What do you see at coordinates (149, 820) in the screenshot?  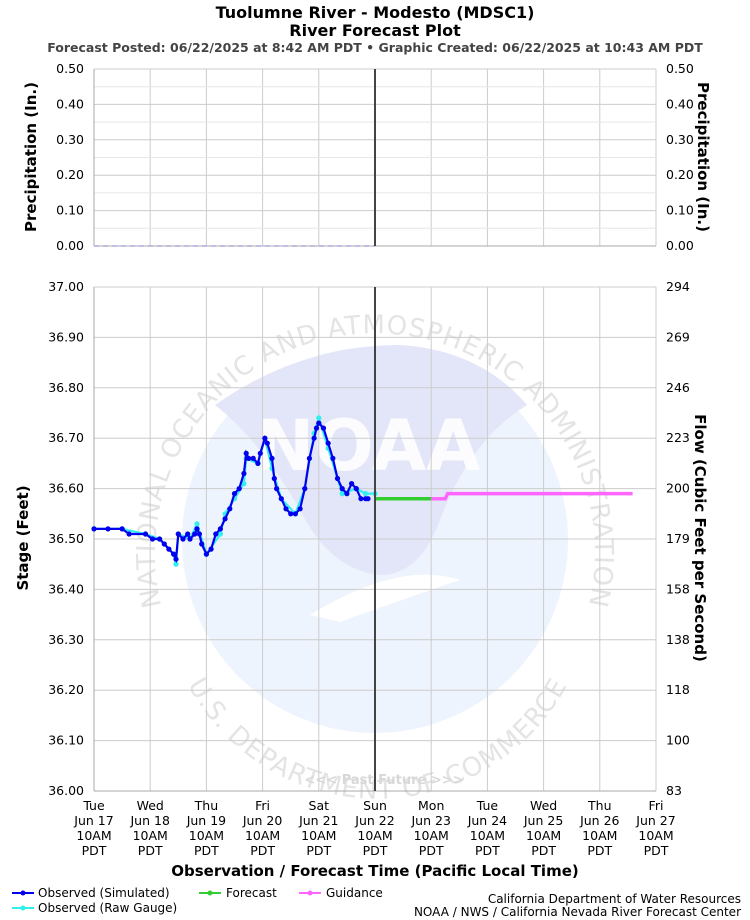 I see `x-tick-label: Jun 18` at bounding box center [149, 820].